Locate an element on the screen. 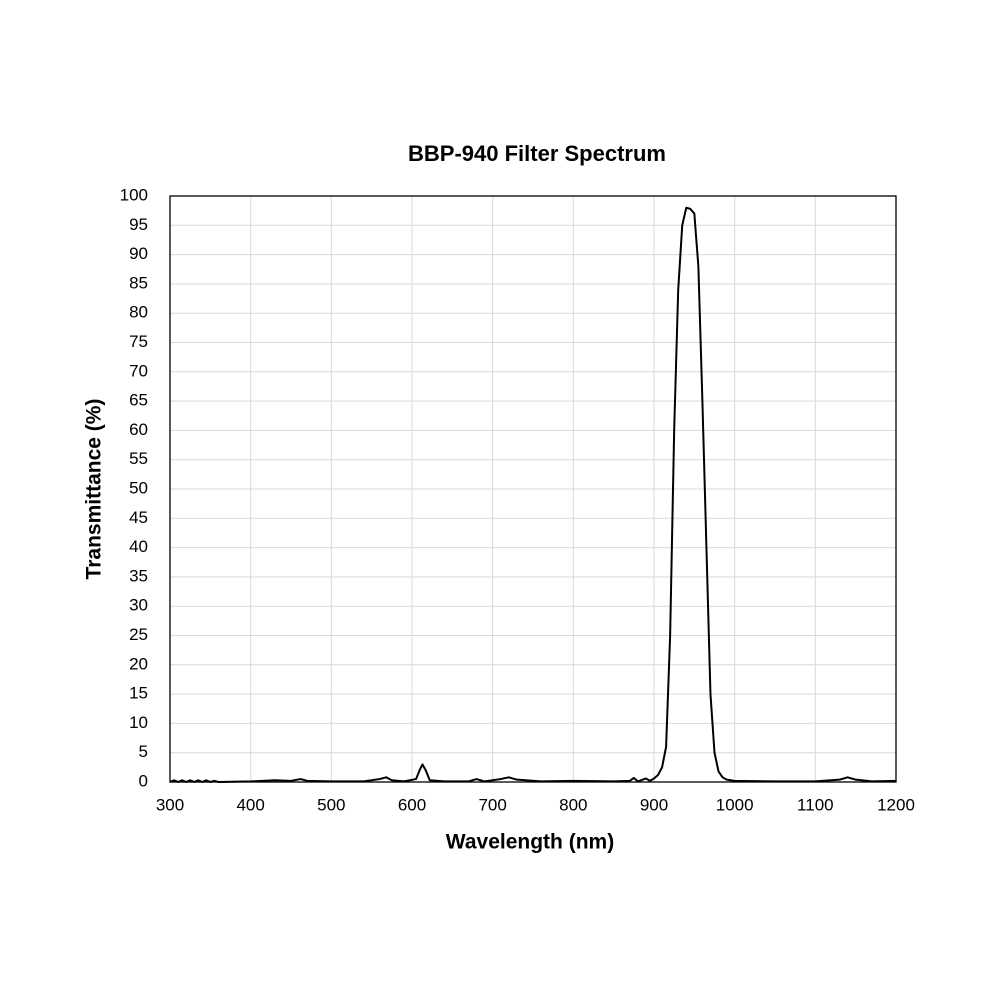 Image resolution: width=1000 pixels, height=1000 pixels. y-tick-label: 80 is located at coordinates (138, 312).